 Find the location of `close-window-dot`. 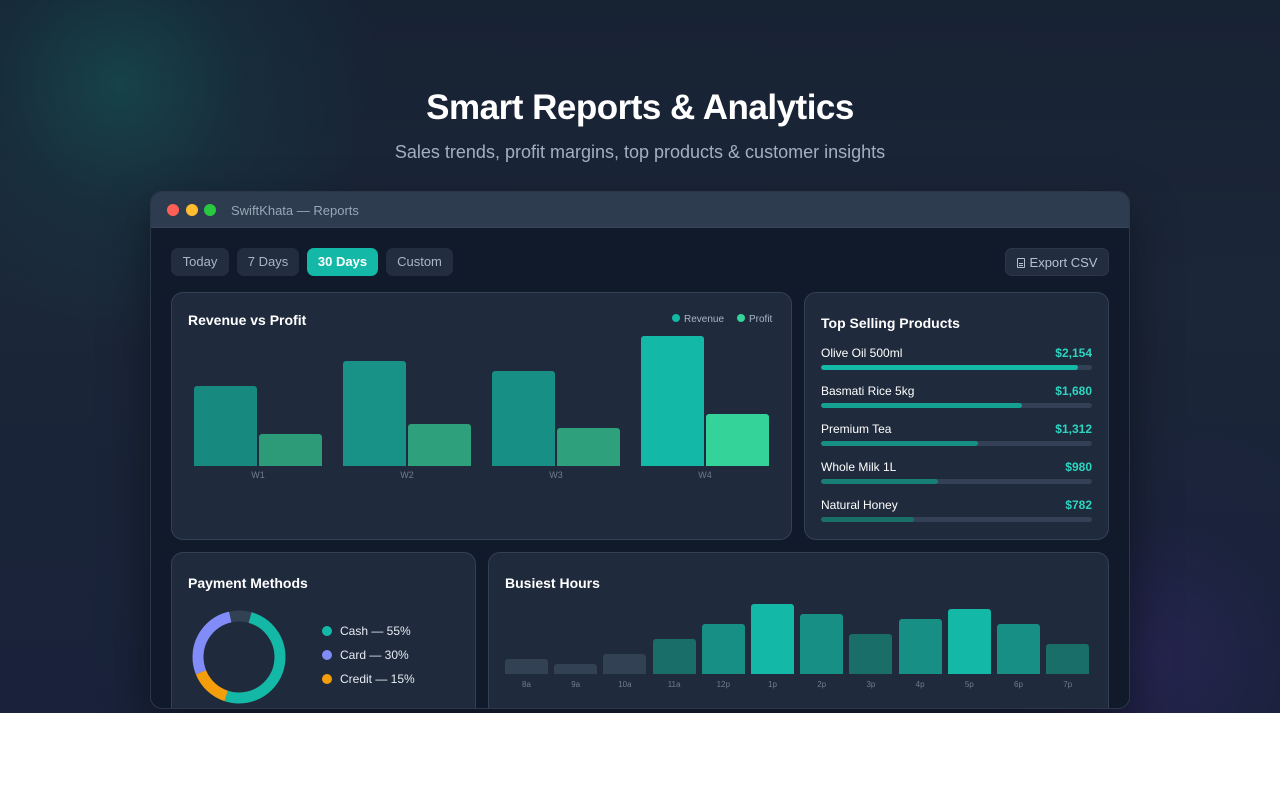

close-window-dot is located at coordinates (173, 210).